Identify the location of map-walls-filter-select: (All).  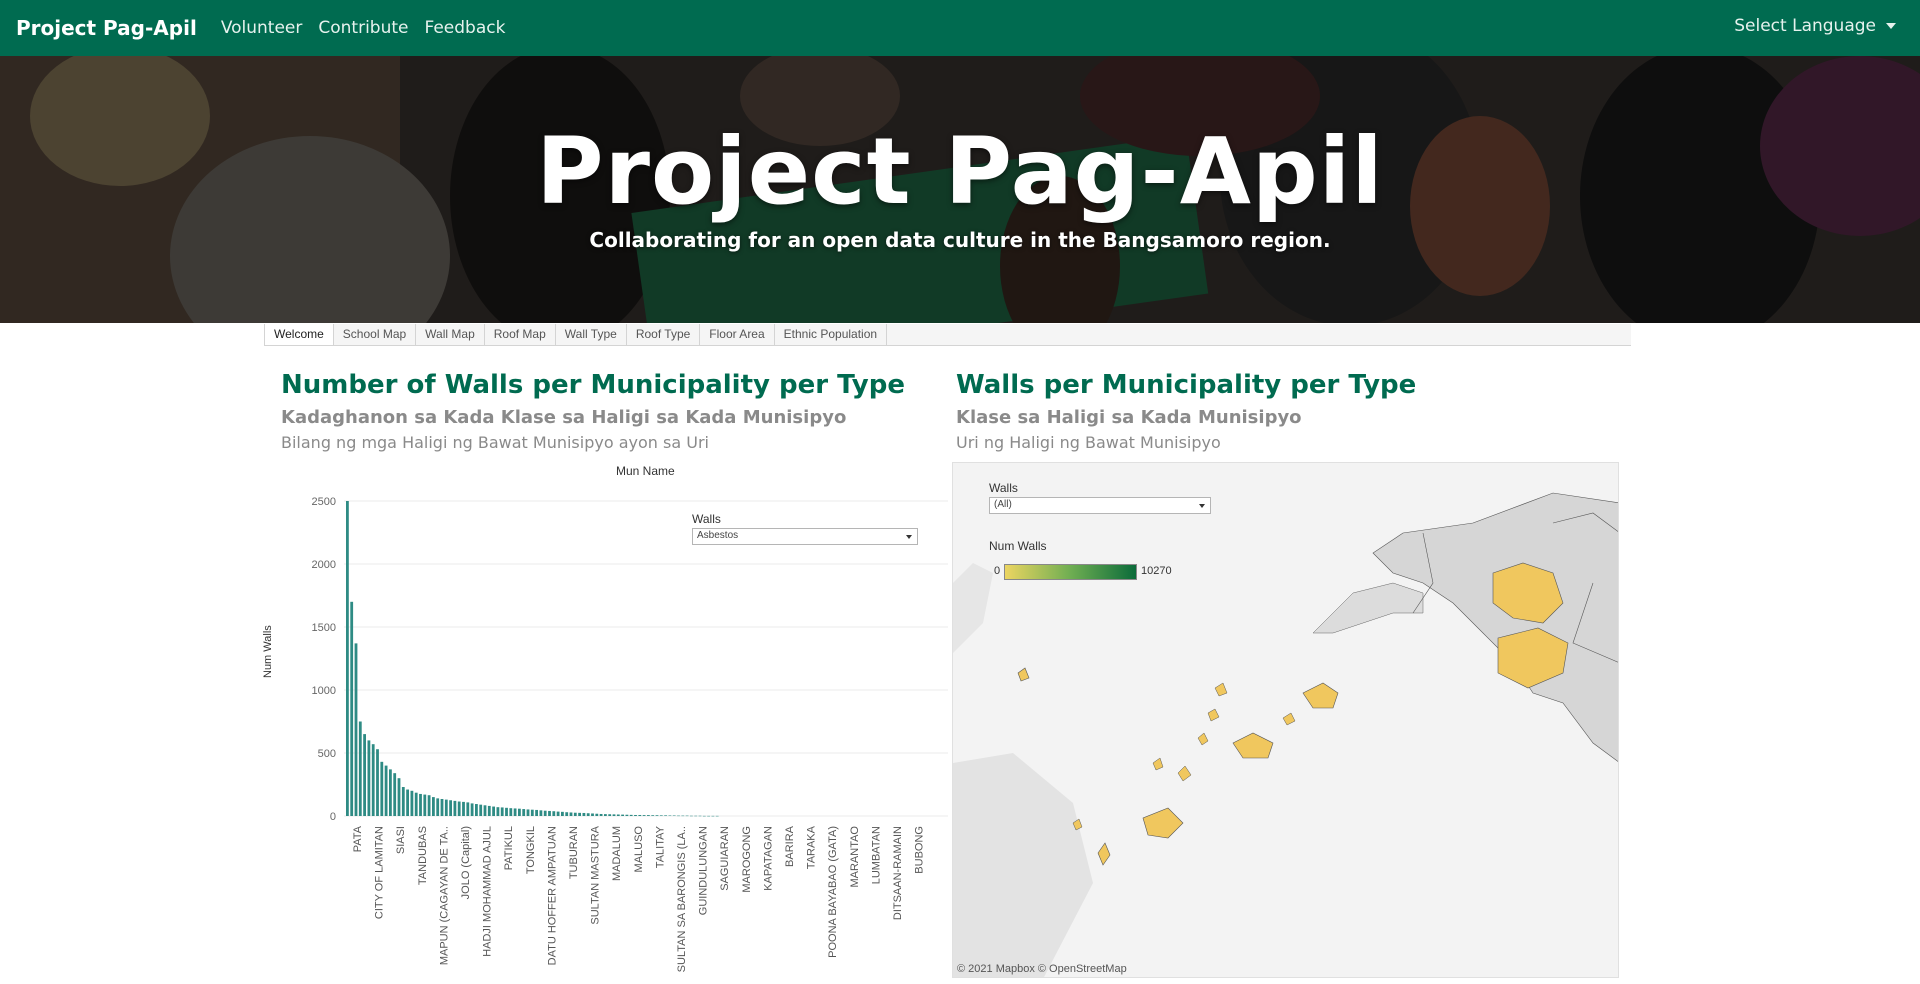
(1100, 505).